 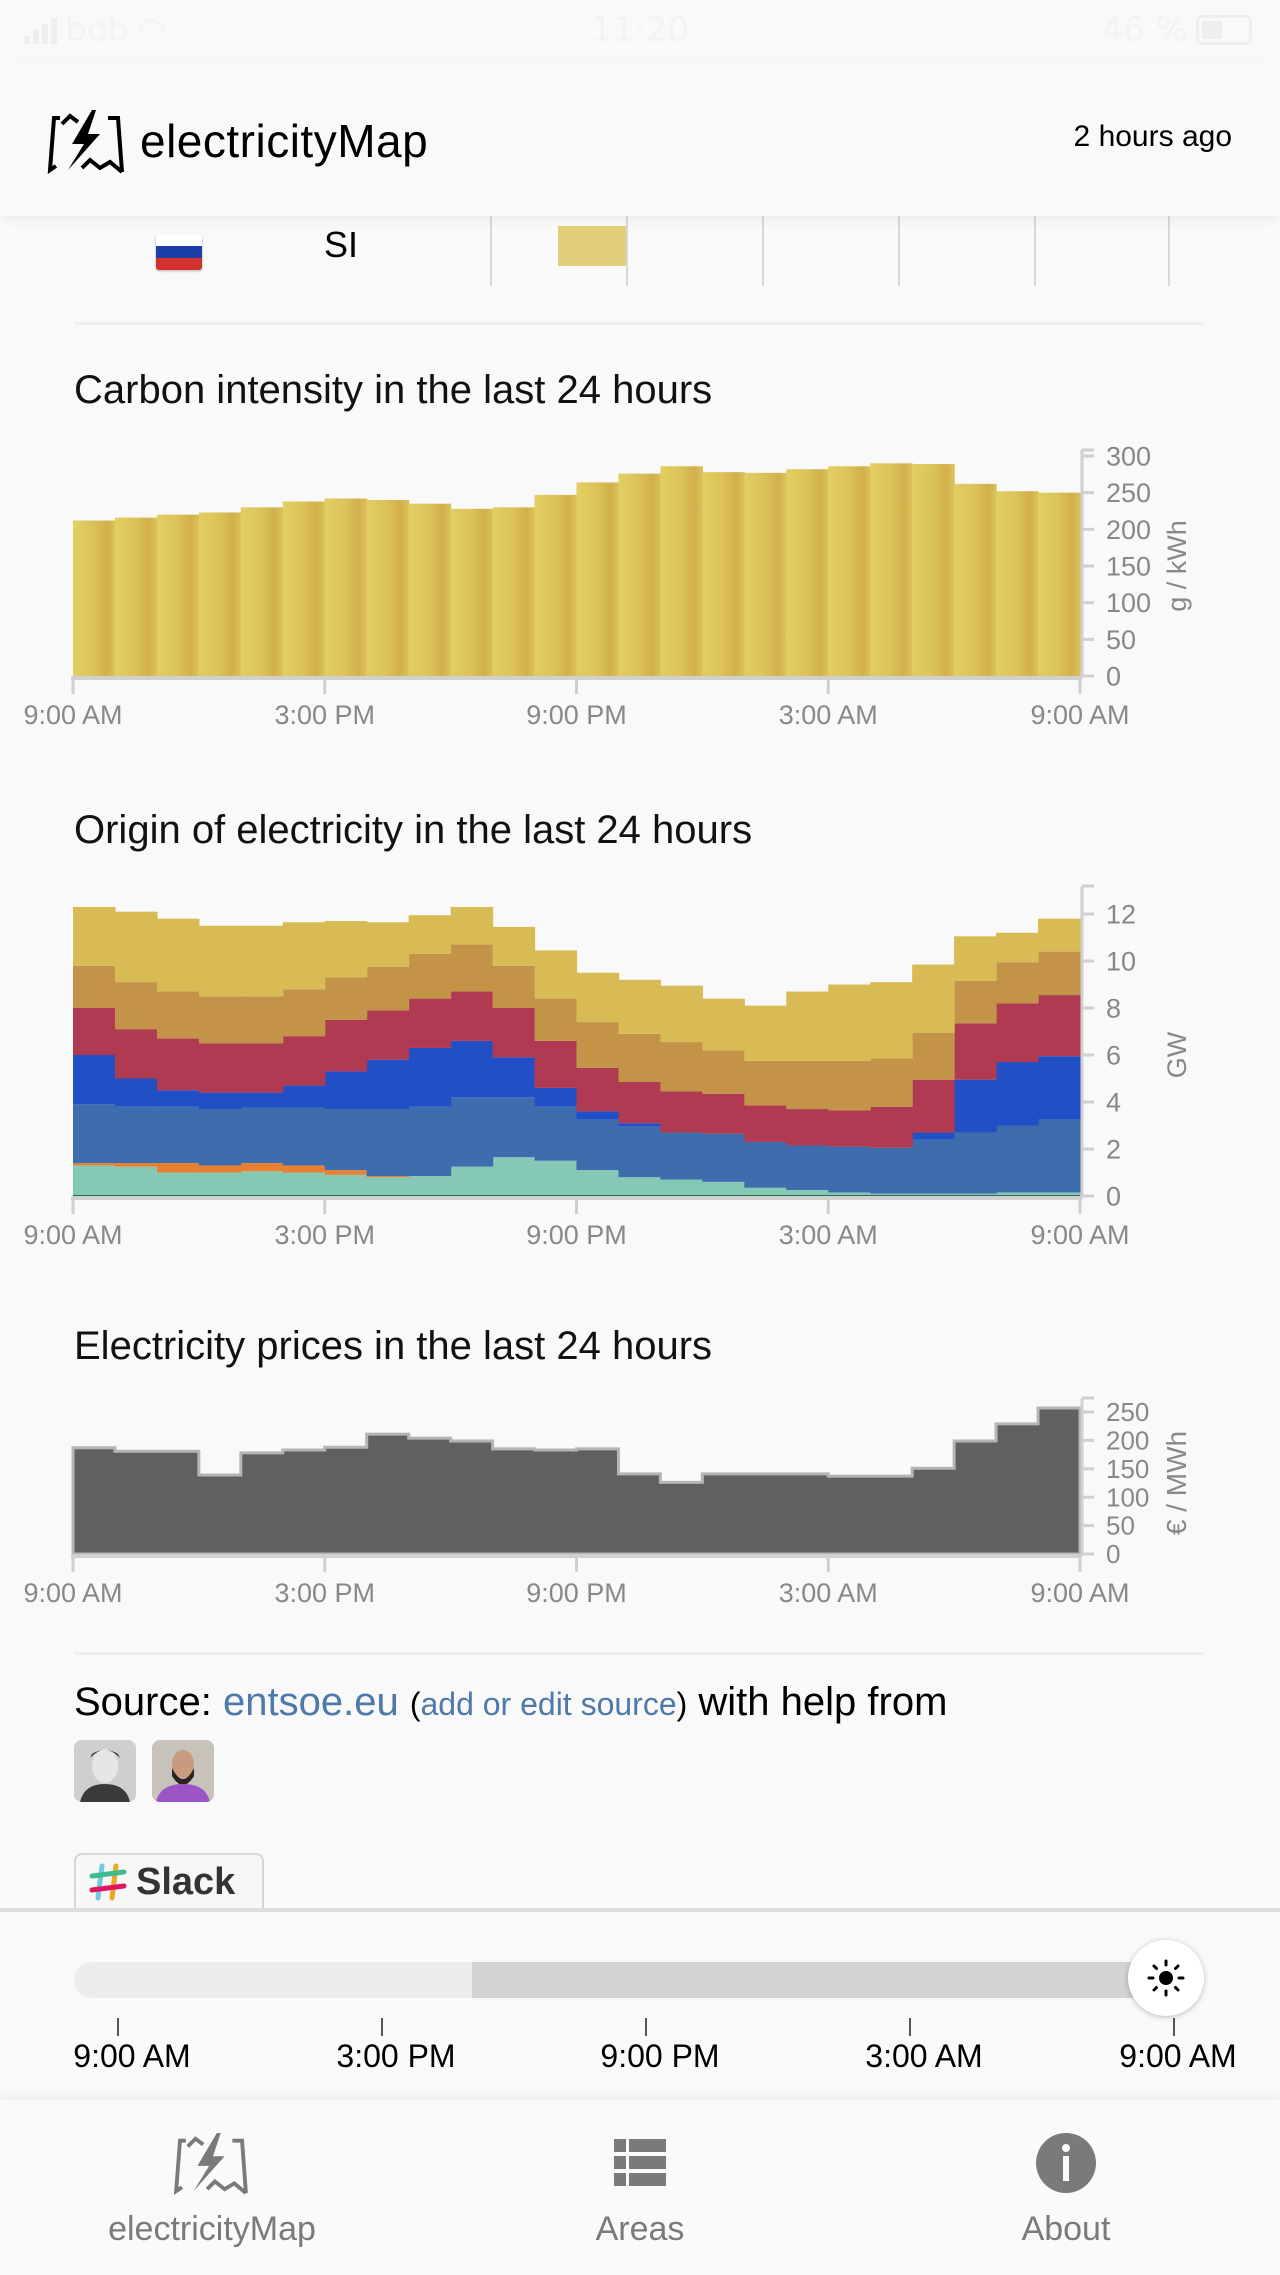 I want to click on source-link: entsoe.eu, so click(x=310, y=1702).